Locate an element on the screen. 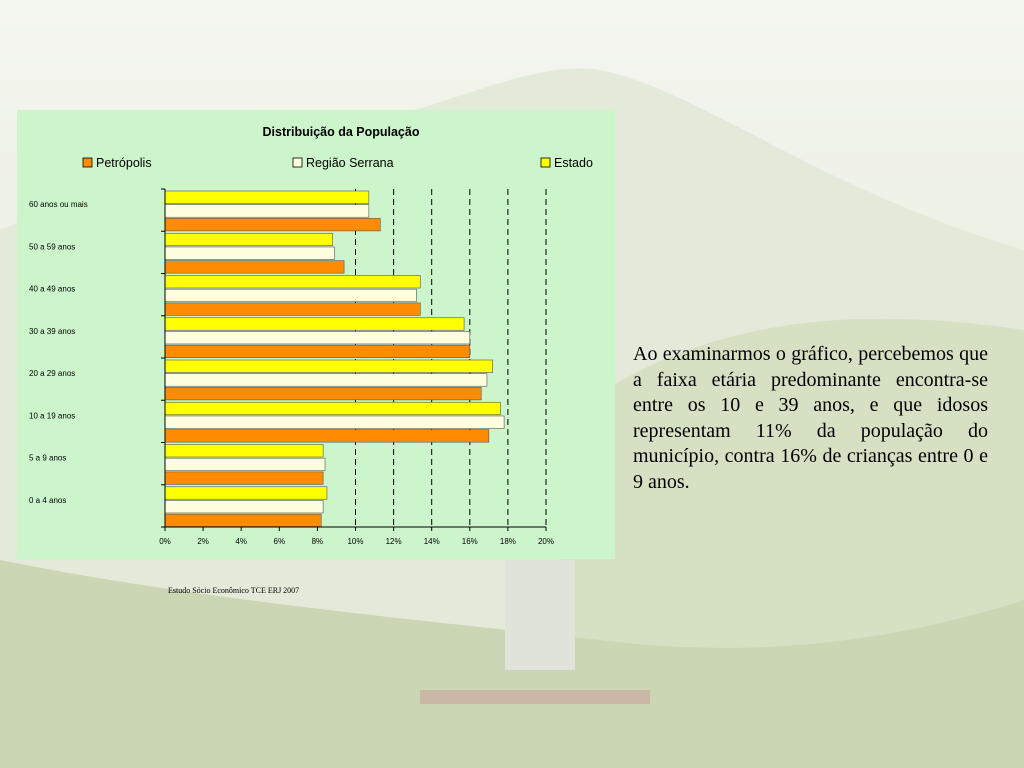 This screenshot has height=768, width=1024. x-tick-label: 18% is located at coordinates (508, 541).